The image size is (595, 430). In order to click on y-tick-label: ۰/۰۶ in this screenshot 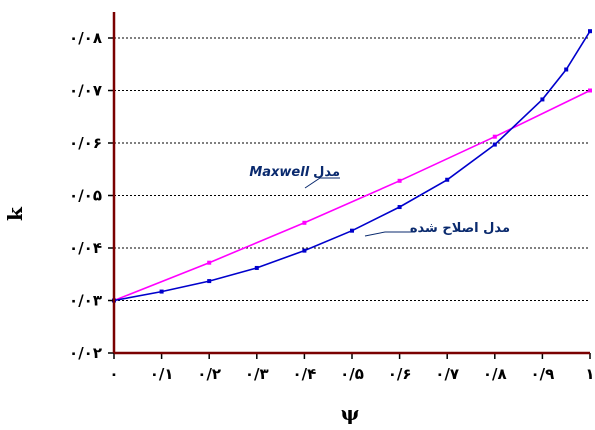, I will do `click(85, 143)`.